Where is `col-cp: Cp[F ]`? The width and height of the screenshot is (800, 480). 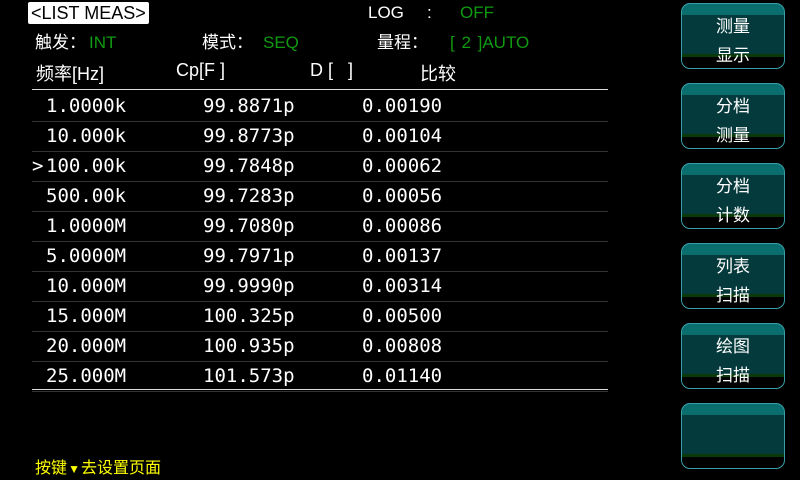 col-cp: Cp[F ] is located at coordinates (201, 70).